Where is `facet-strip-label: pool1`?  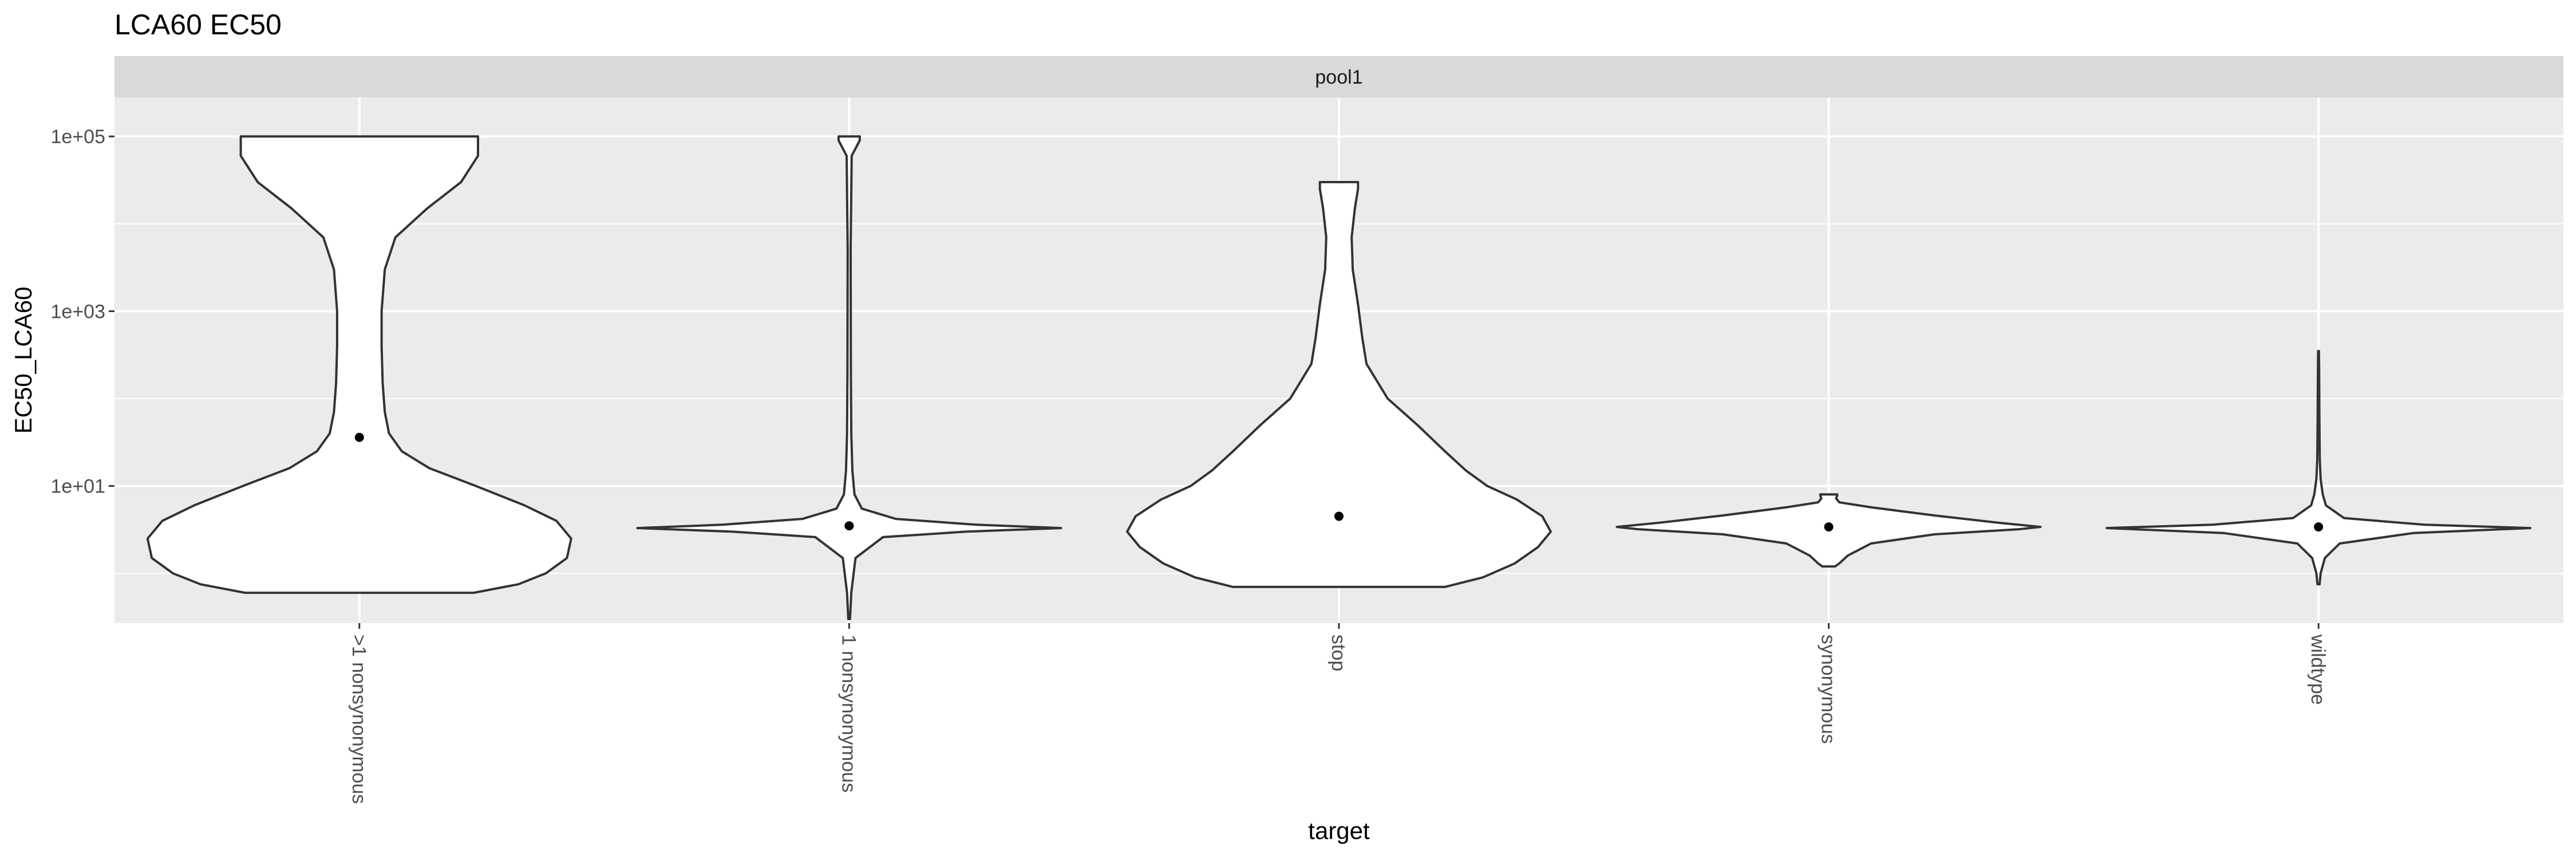
facet-strip-label: pool1 is located at coordinates (1338, 77).